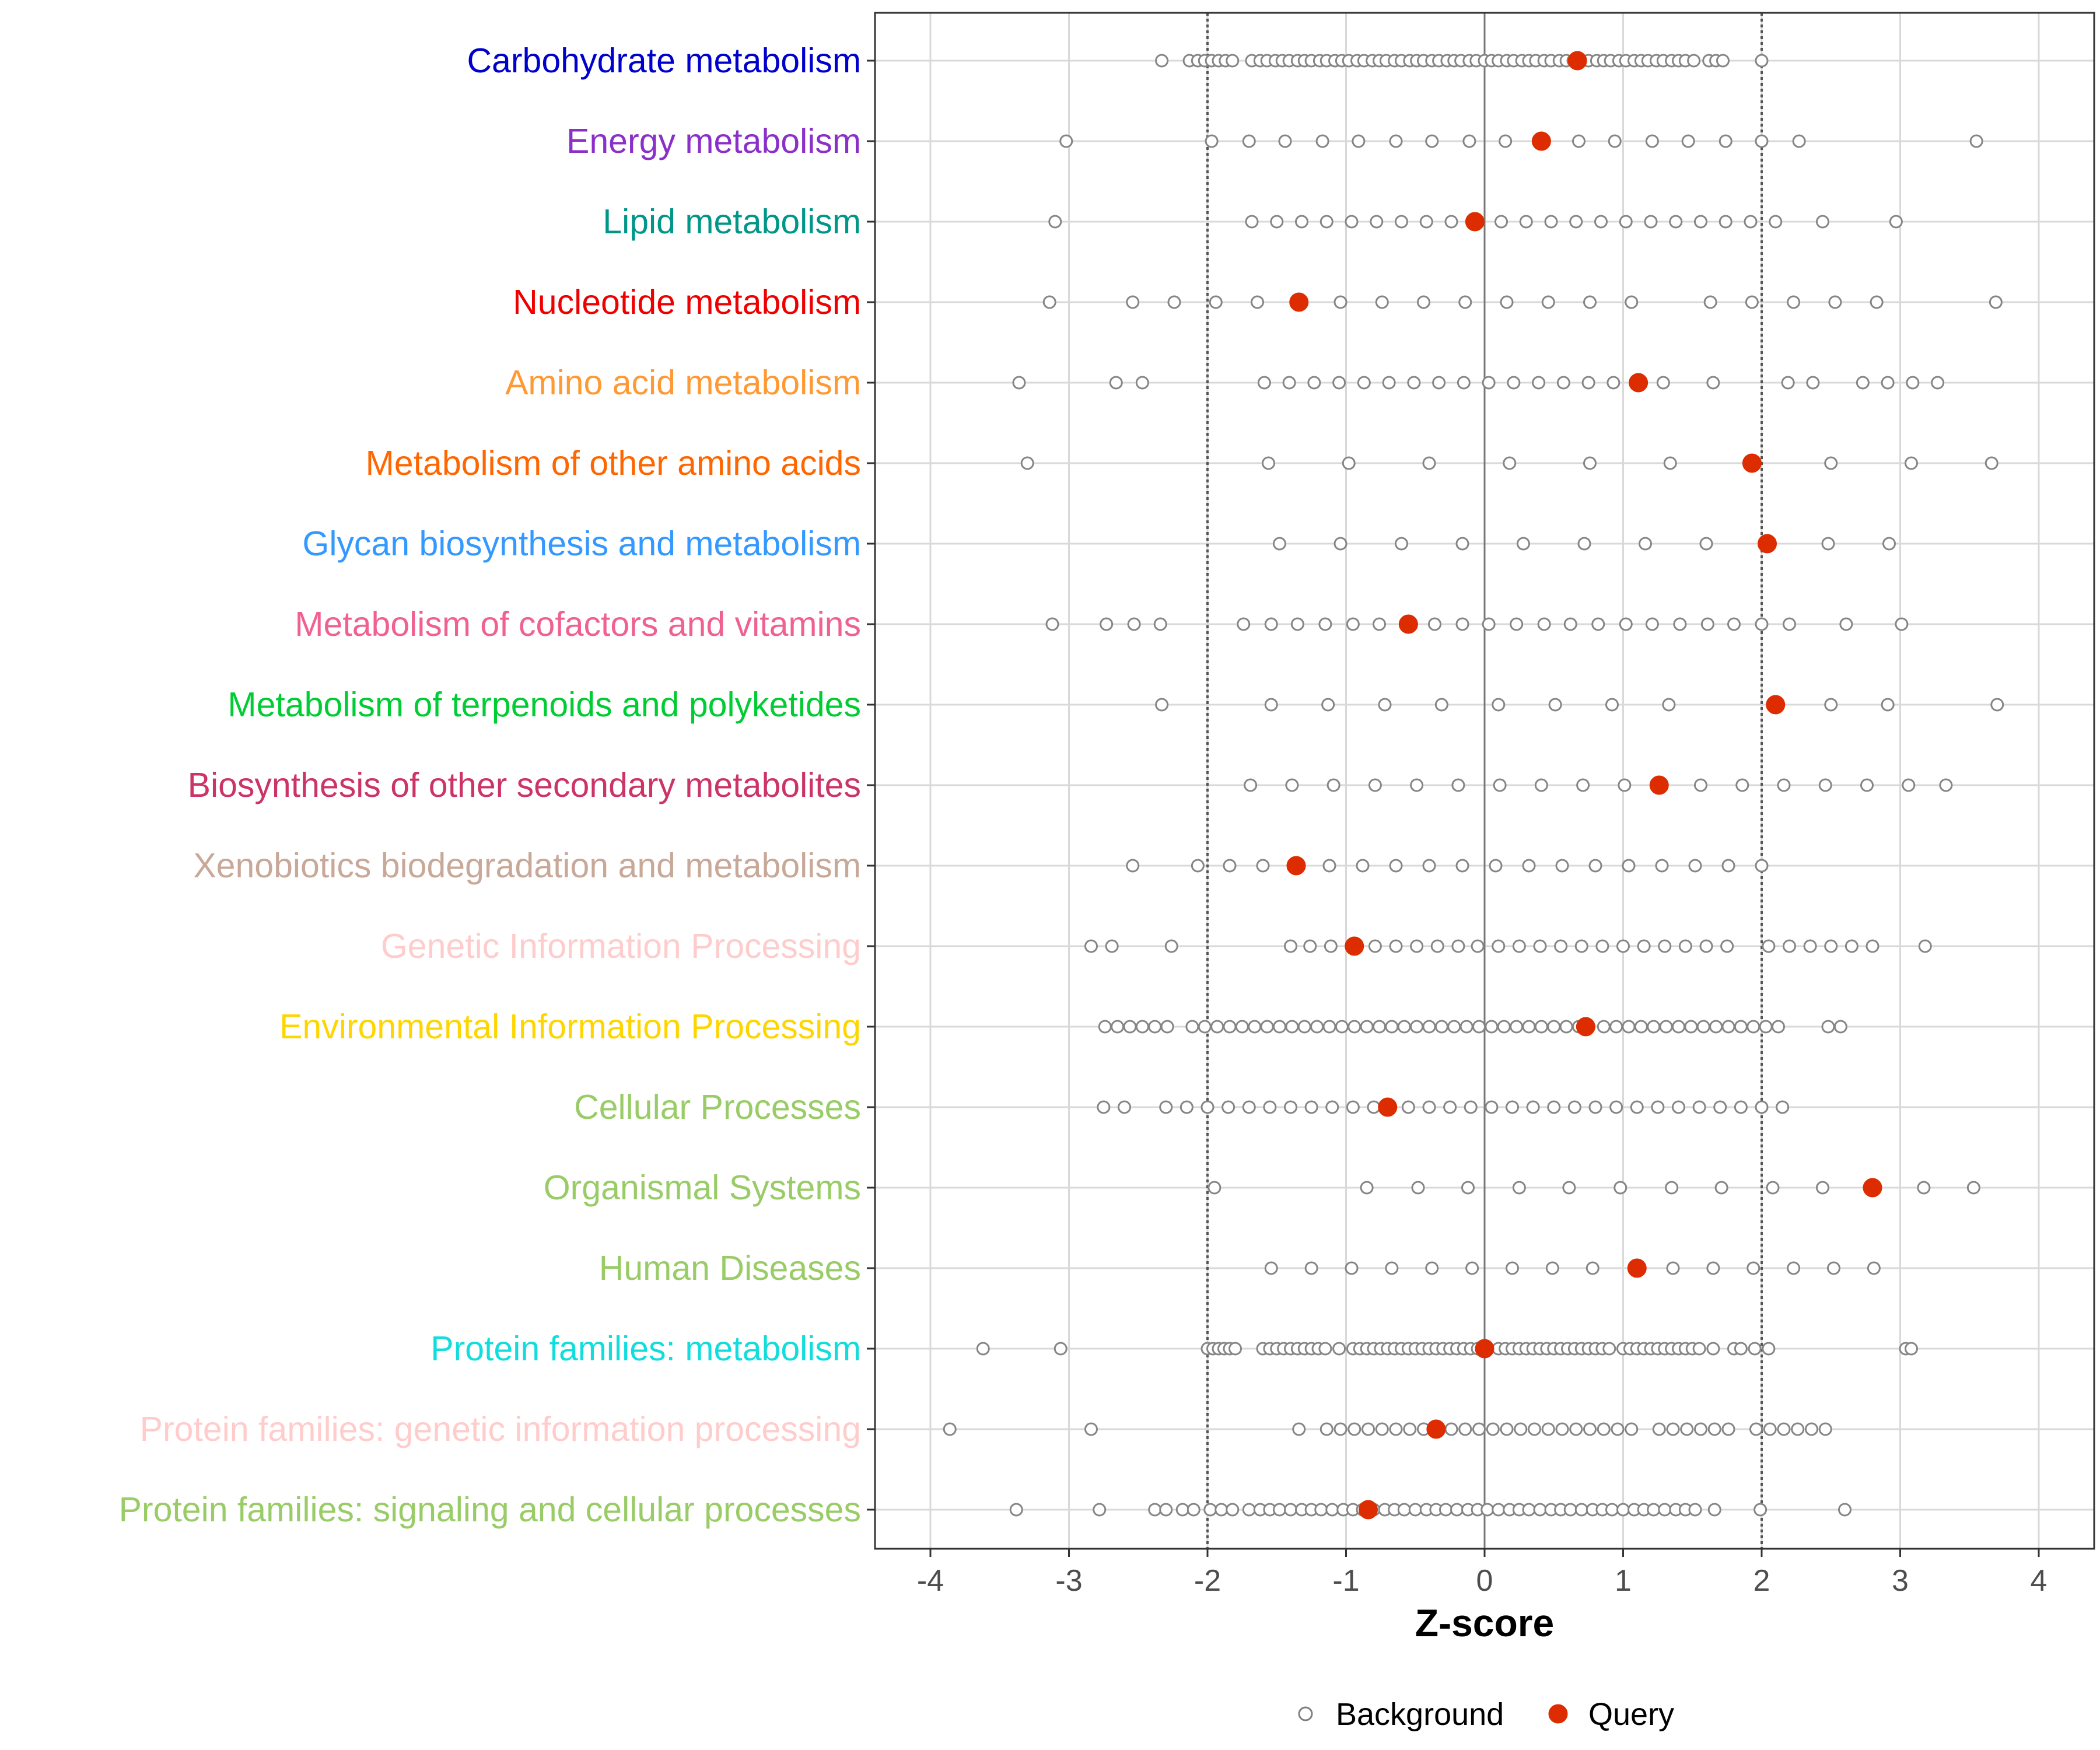  What do you see at coordinates (621, 946) in the screenshot?
I see `category-label: Genetic Information Processing` at bounding box center [621, 946].